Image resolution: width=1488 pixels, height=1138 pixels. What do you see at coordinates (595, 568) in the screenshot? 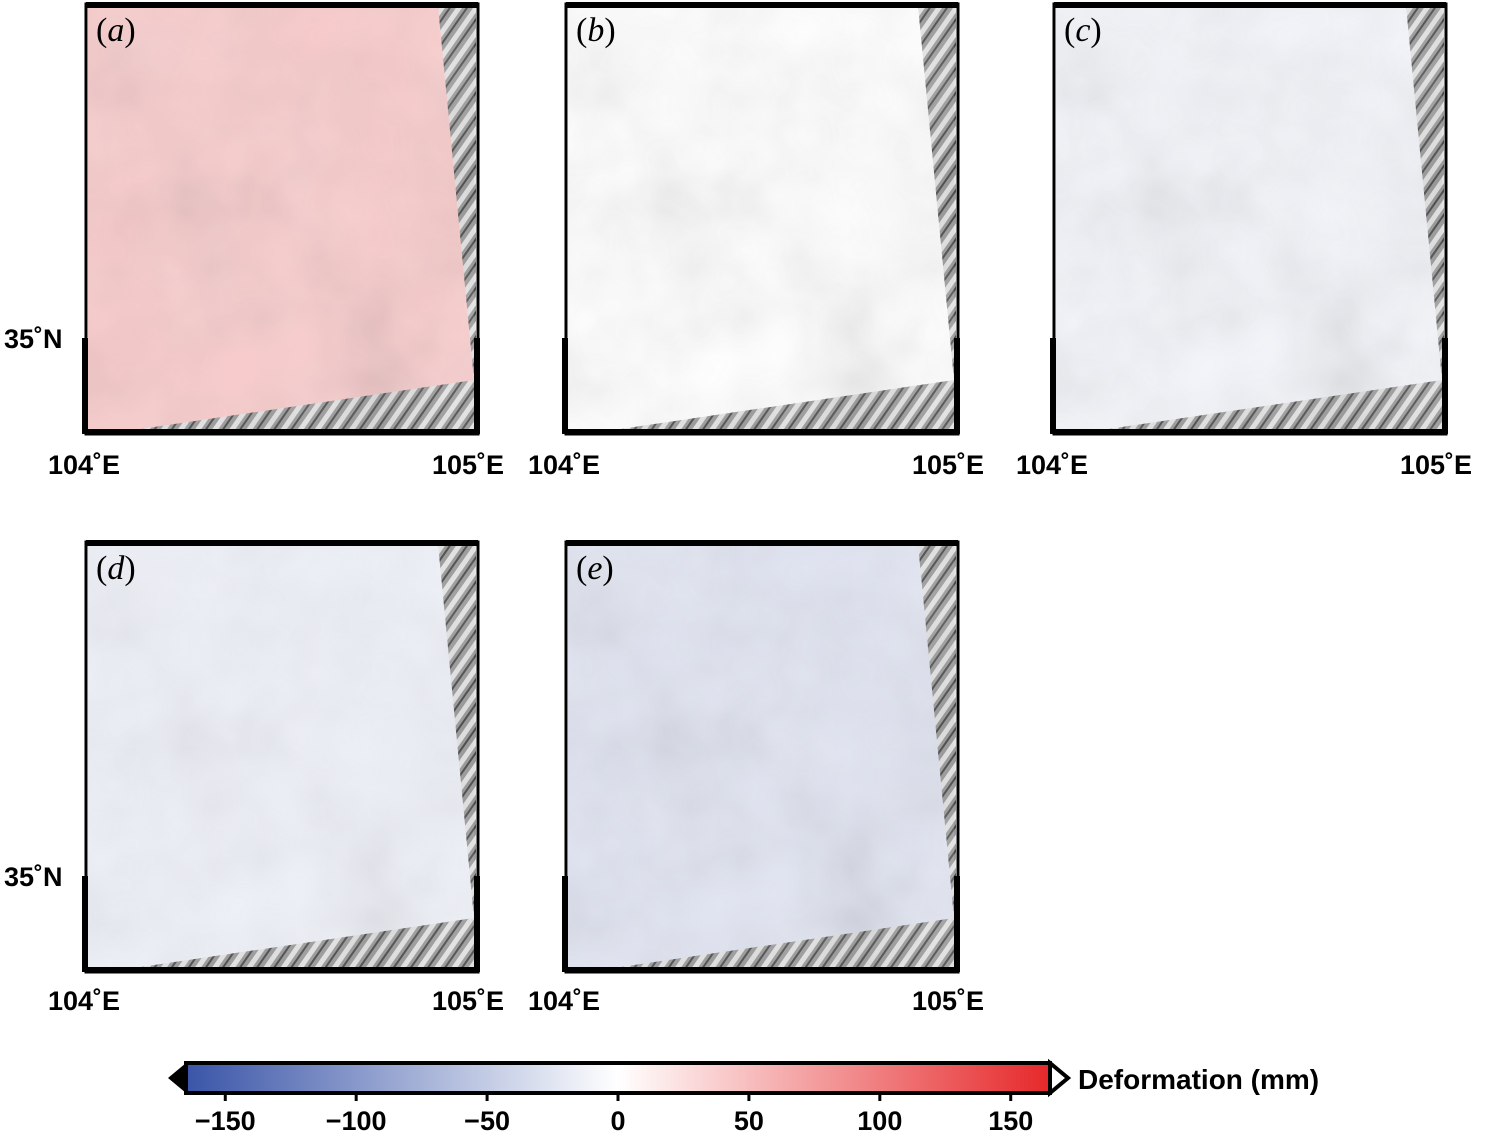
I see `panel-label-e: (e)` at bounding box center [595, 568].